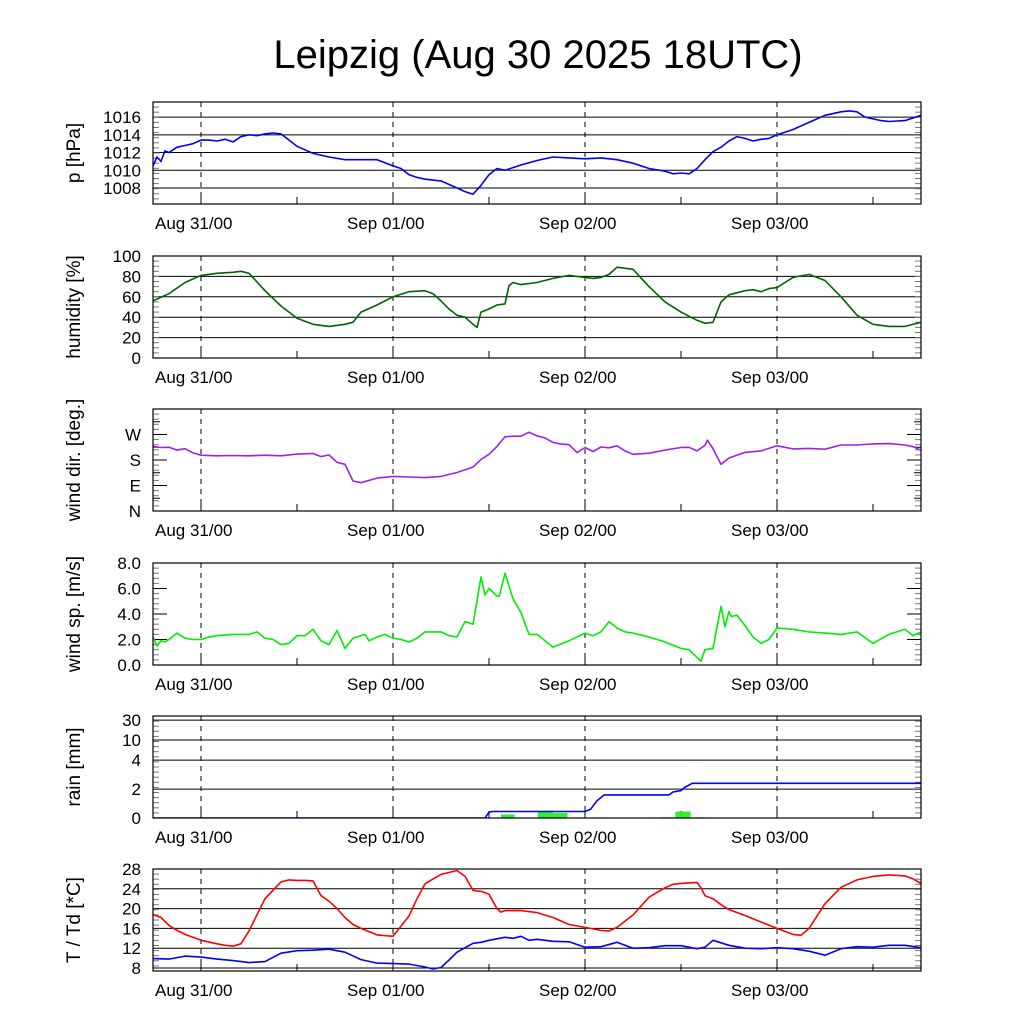 The image size is (1024, 1024). I want to click on series-accumulated-rain, so click(537, 800).